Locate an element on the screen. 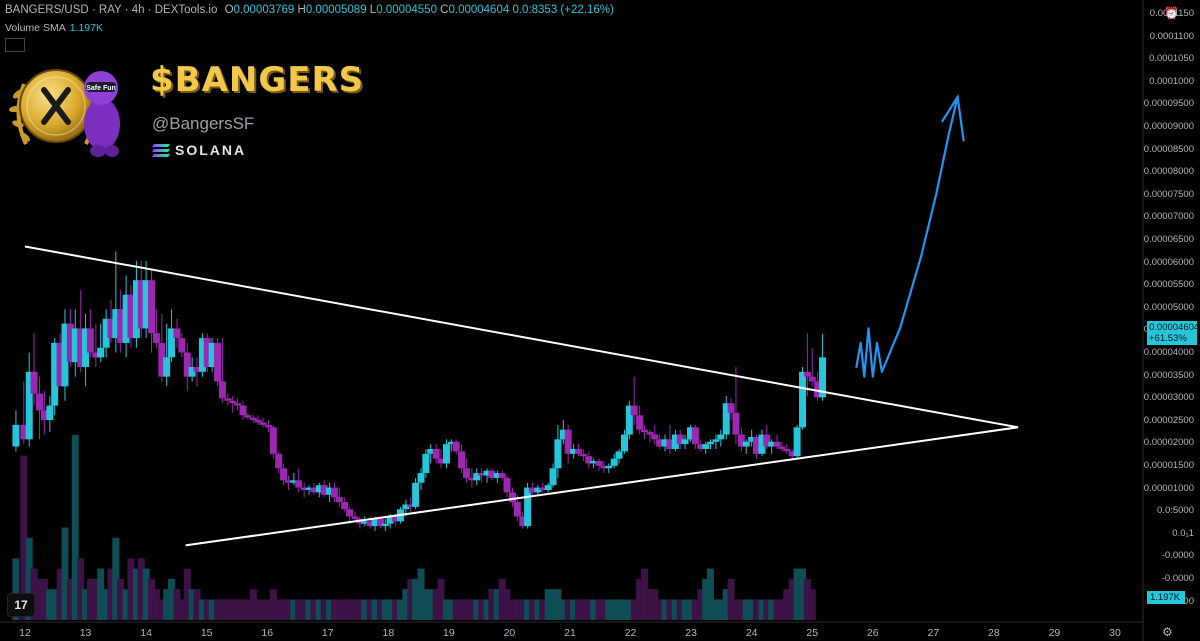 This screenshot has width=1200, height=641. volume-sma-value: 1.197K is located at coordinates (86, 28).